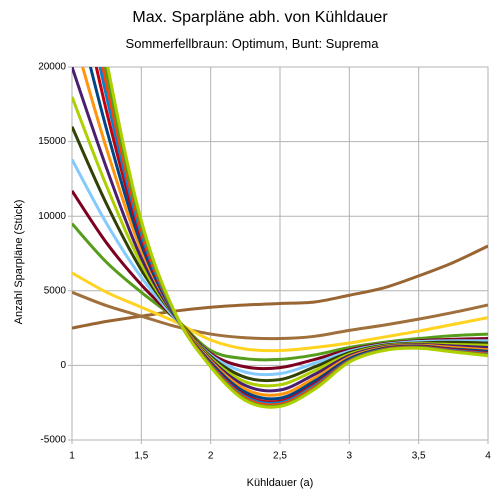 The width and height of the screenshot is (504, 503). I want to click on x-tick-label: 2,5, so click(280, 456).